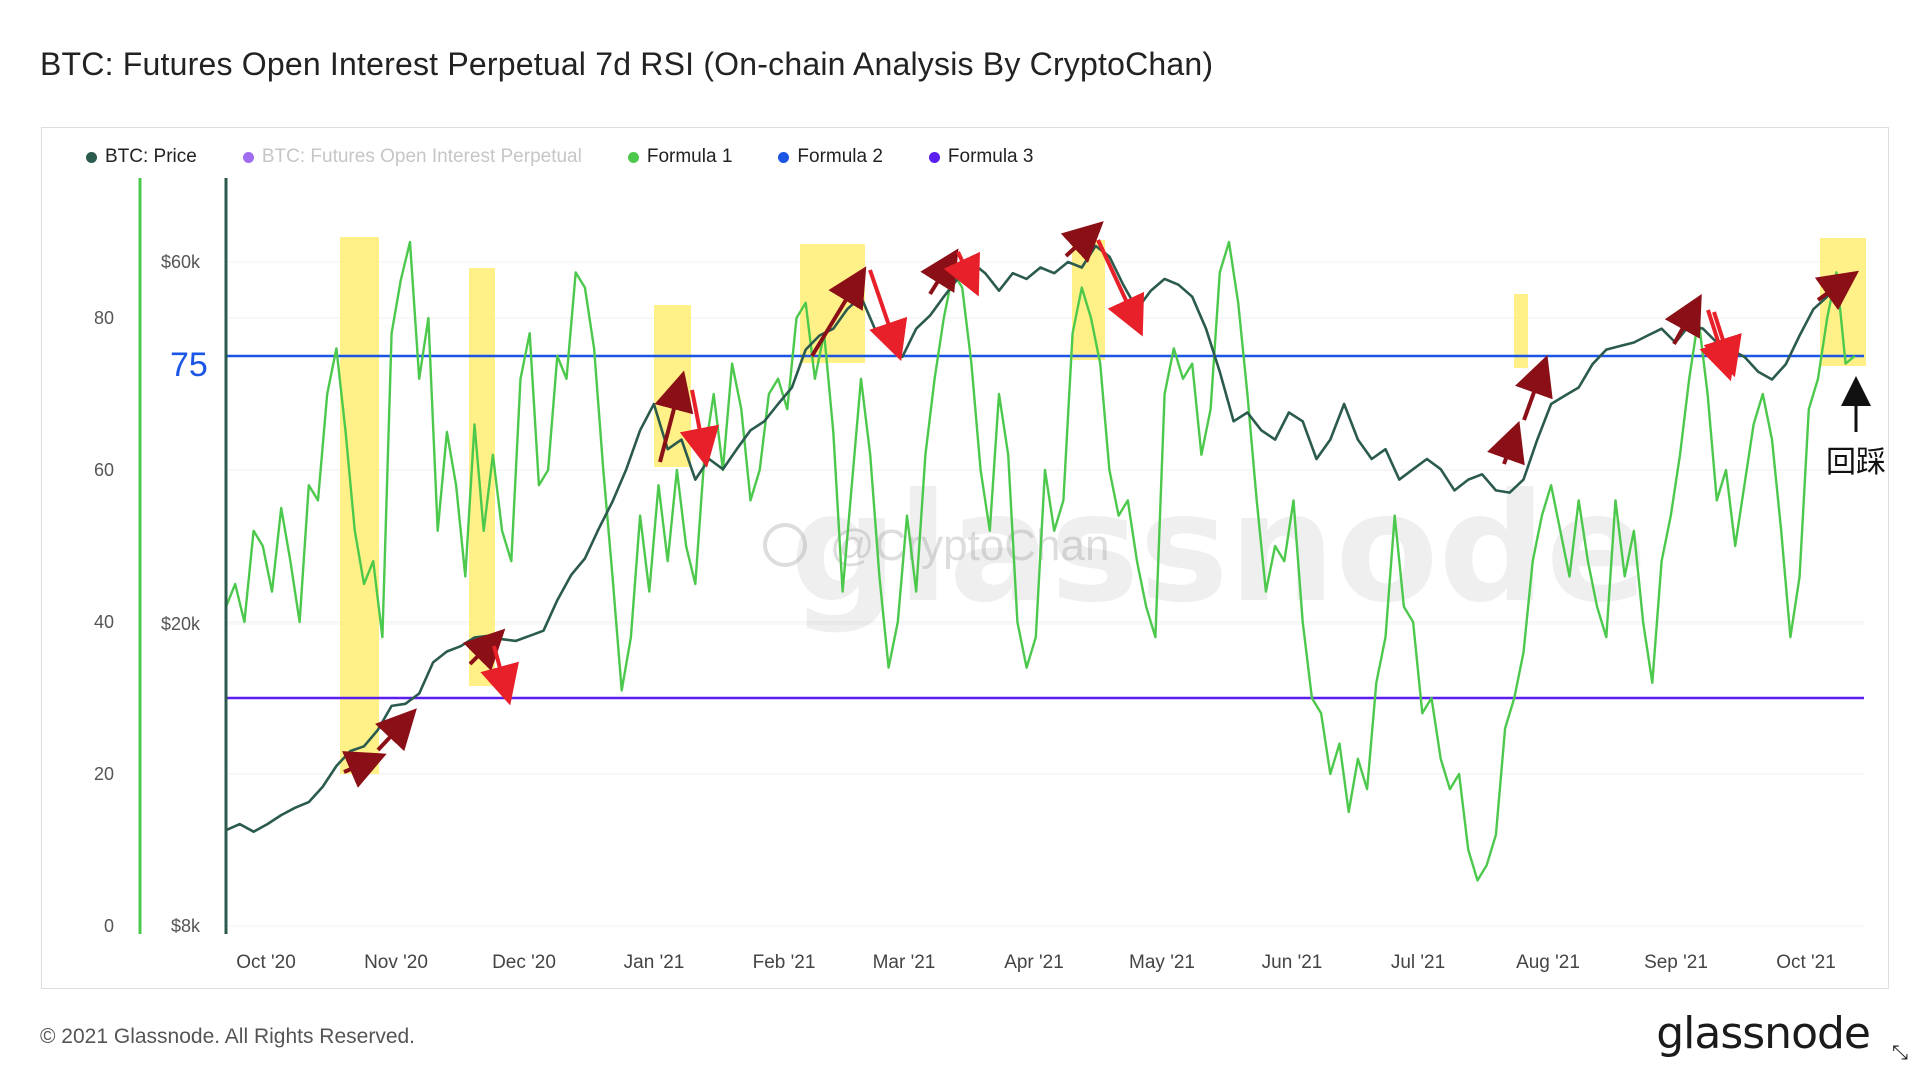 The image size is (1920, 1080). Describe the element at coordinates (990, 156) in the screenshot. I see `legend-label: Formula 3` at that location.